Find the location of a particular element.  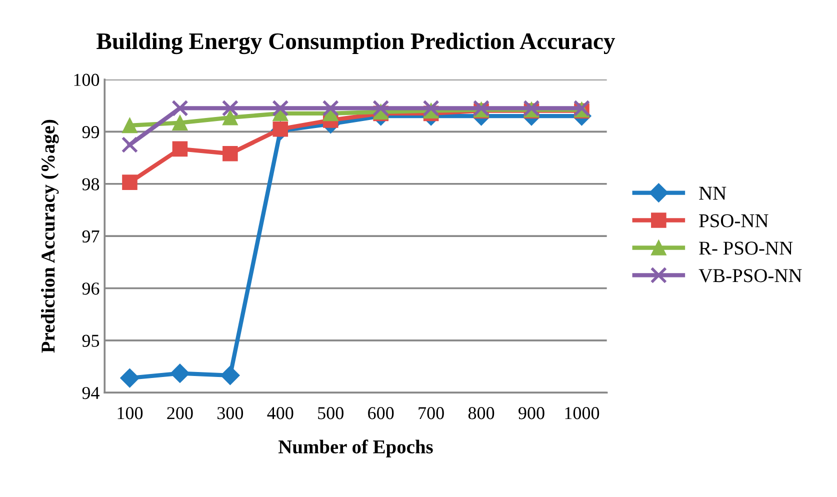

y-tick-label: 94 is located at coordinates (91, 393).